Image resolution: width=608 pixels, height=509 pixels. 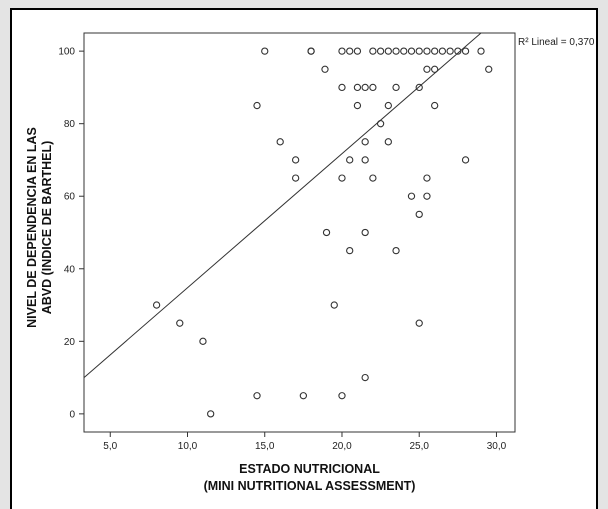 What do you see at coordinates (419, 446) in the screenshot?
I see `x-tick-label: 25,0` at bounding box center [419, 446].